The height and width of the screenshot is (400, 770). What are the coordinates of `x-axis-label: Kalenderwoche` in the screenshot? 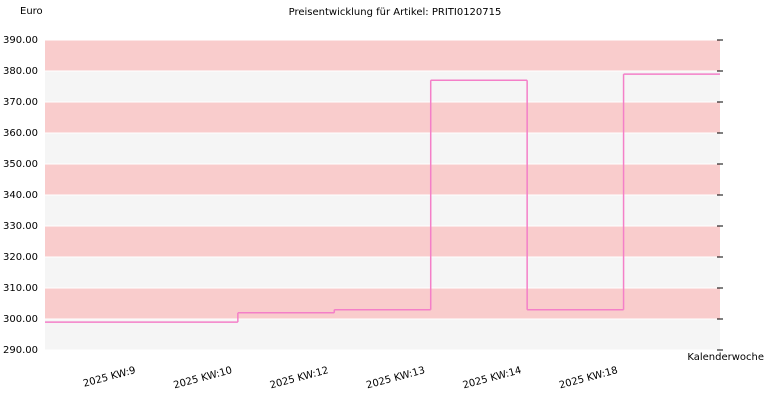 It's located at (725, 357).